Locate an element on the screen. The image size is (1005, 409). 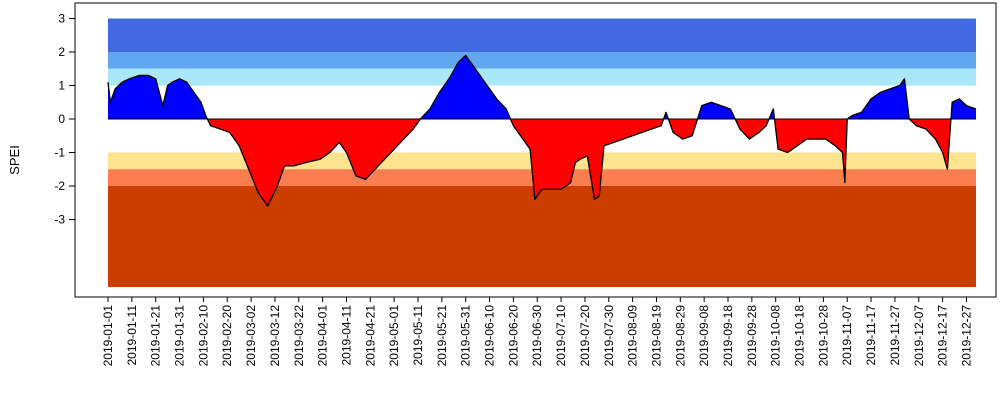
x-tick-label: 2019-06-30 is located at coordinates (537, 336).